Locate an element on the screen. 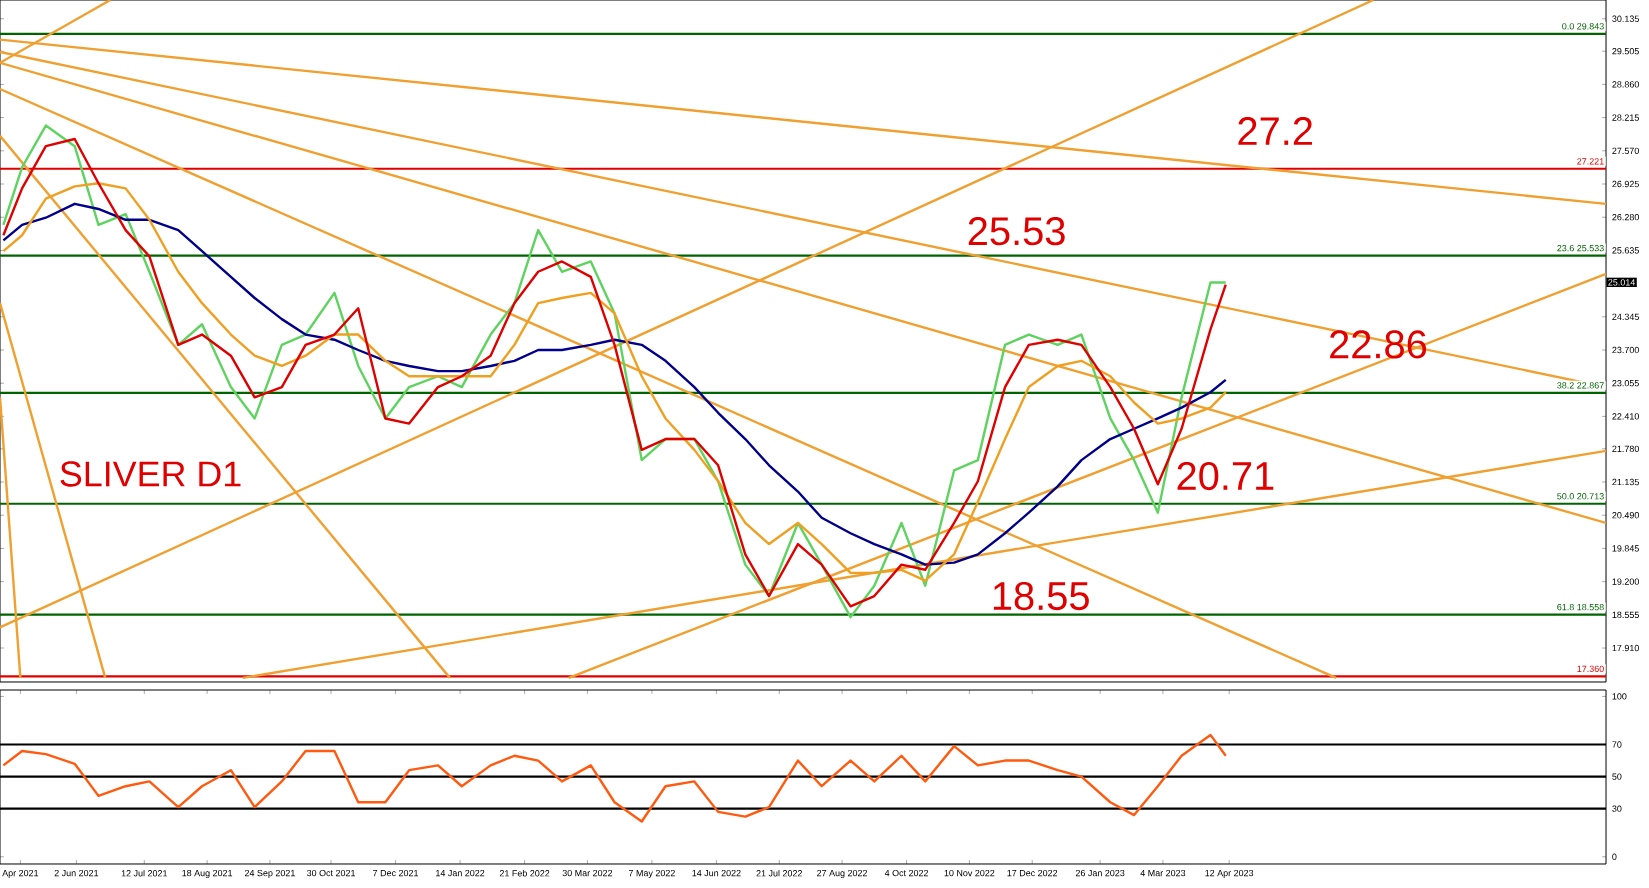 The image size is (1649, 888). x-tick-label: 12 Apr 2023 is located at coordinates (1229, 873).